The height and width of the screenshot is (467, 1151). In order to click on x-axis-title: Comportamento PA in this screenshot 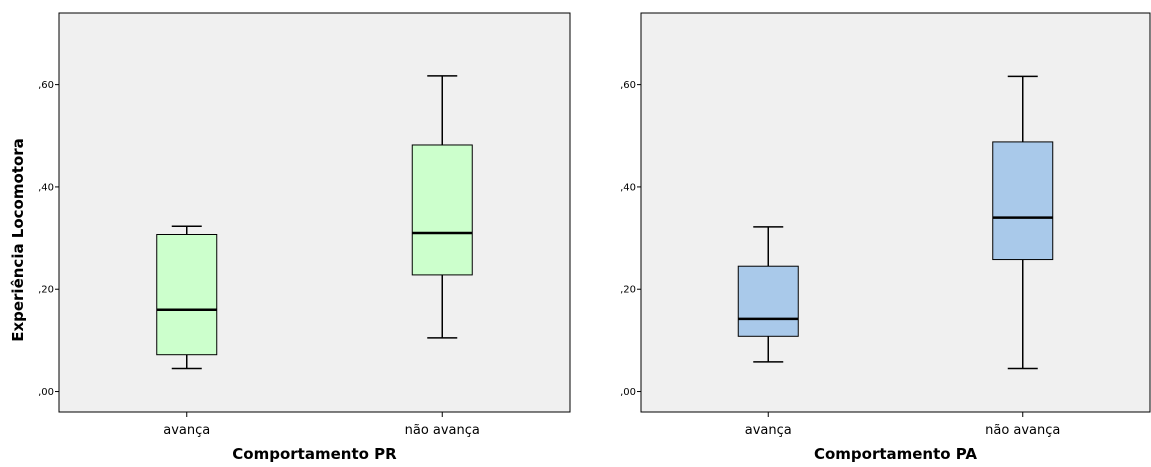, I will do `click(895, 454)`.